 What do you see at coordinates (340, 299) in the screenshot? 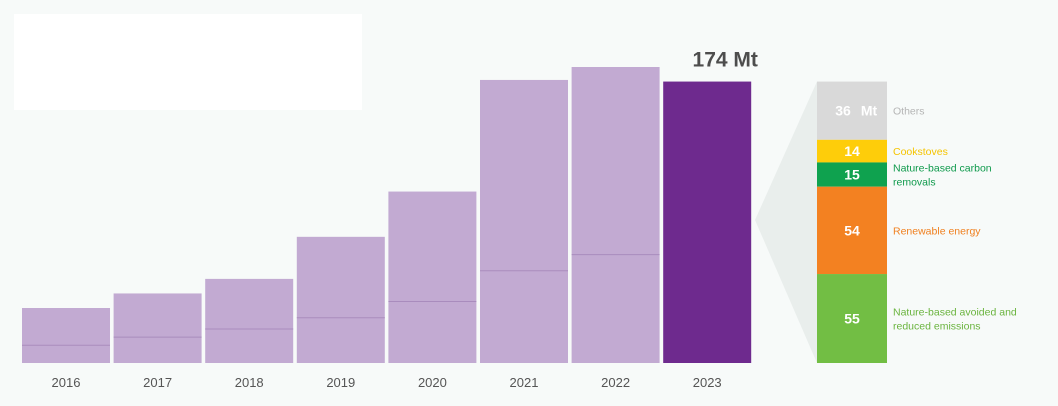
I see `bar-2019` at bounding box center [340, 299].